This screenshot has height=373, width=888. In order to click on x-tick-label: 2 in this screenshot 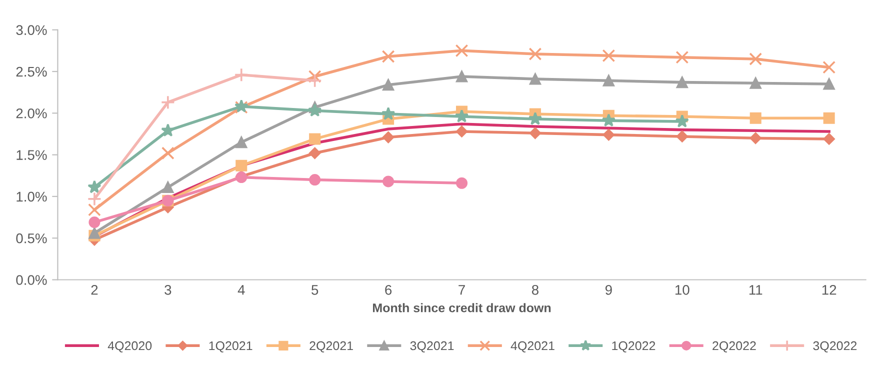, I will do `click(94, 289)`.